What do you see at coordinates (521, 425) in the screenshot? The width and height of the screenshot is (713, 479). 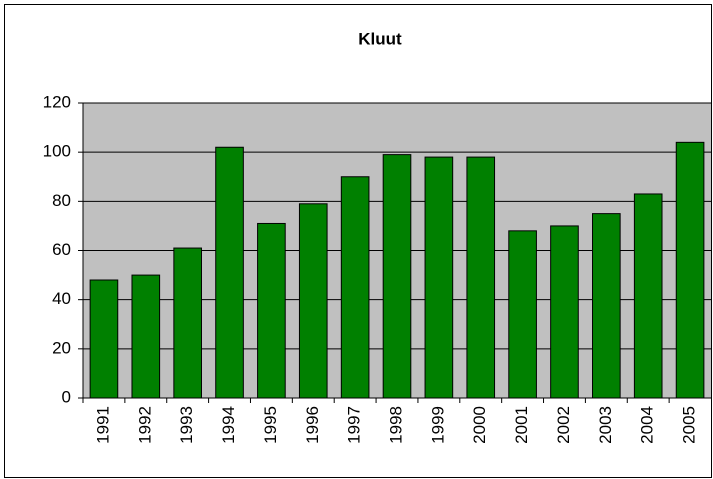 I see `x-tick-label: 2001` at bounding box center [521, 425].